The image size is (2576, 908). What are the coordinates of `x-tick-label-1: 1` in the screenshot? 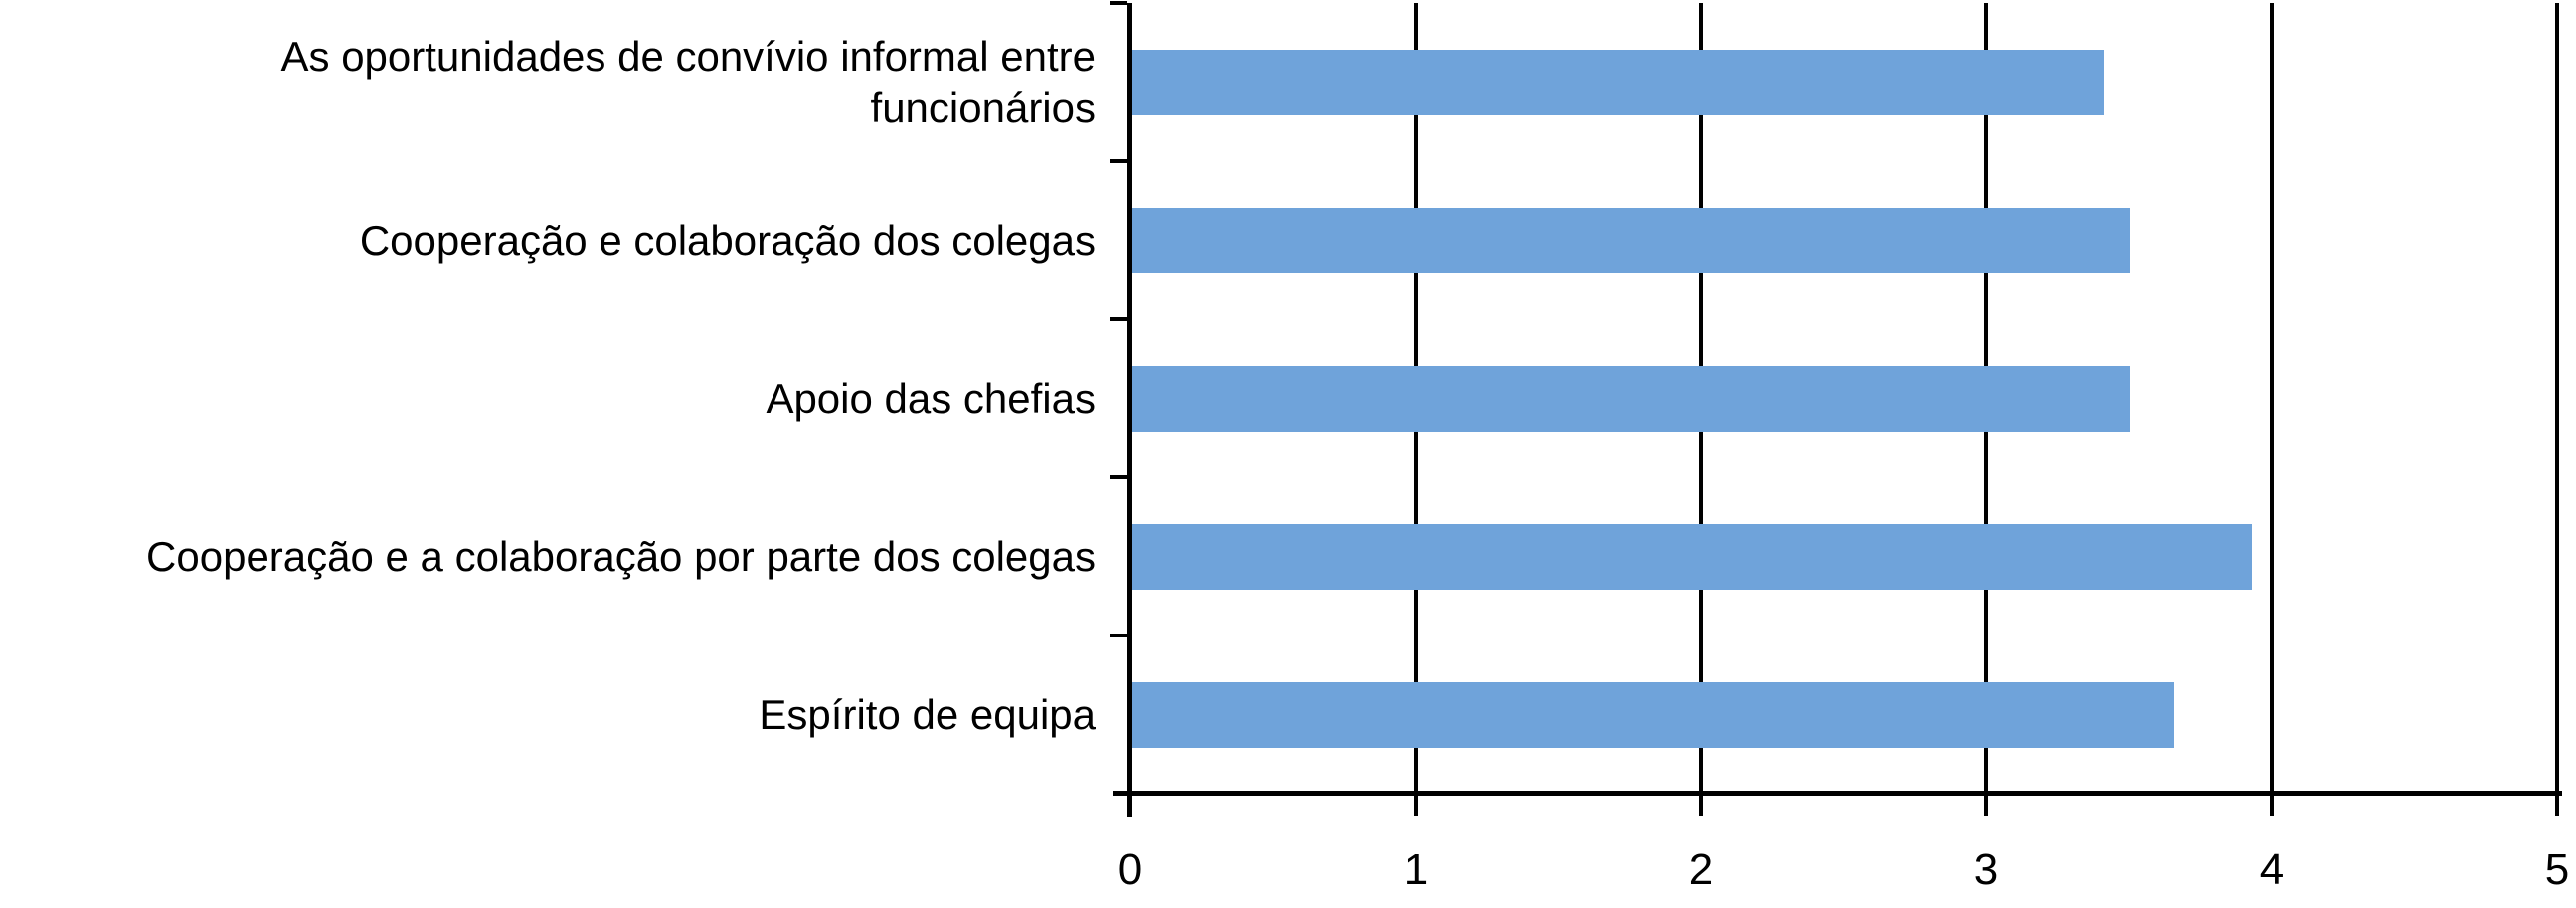 It's located at (1416, 869).